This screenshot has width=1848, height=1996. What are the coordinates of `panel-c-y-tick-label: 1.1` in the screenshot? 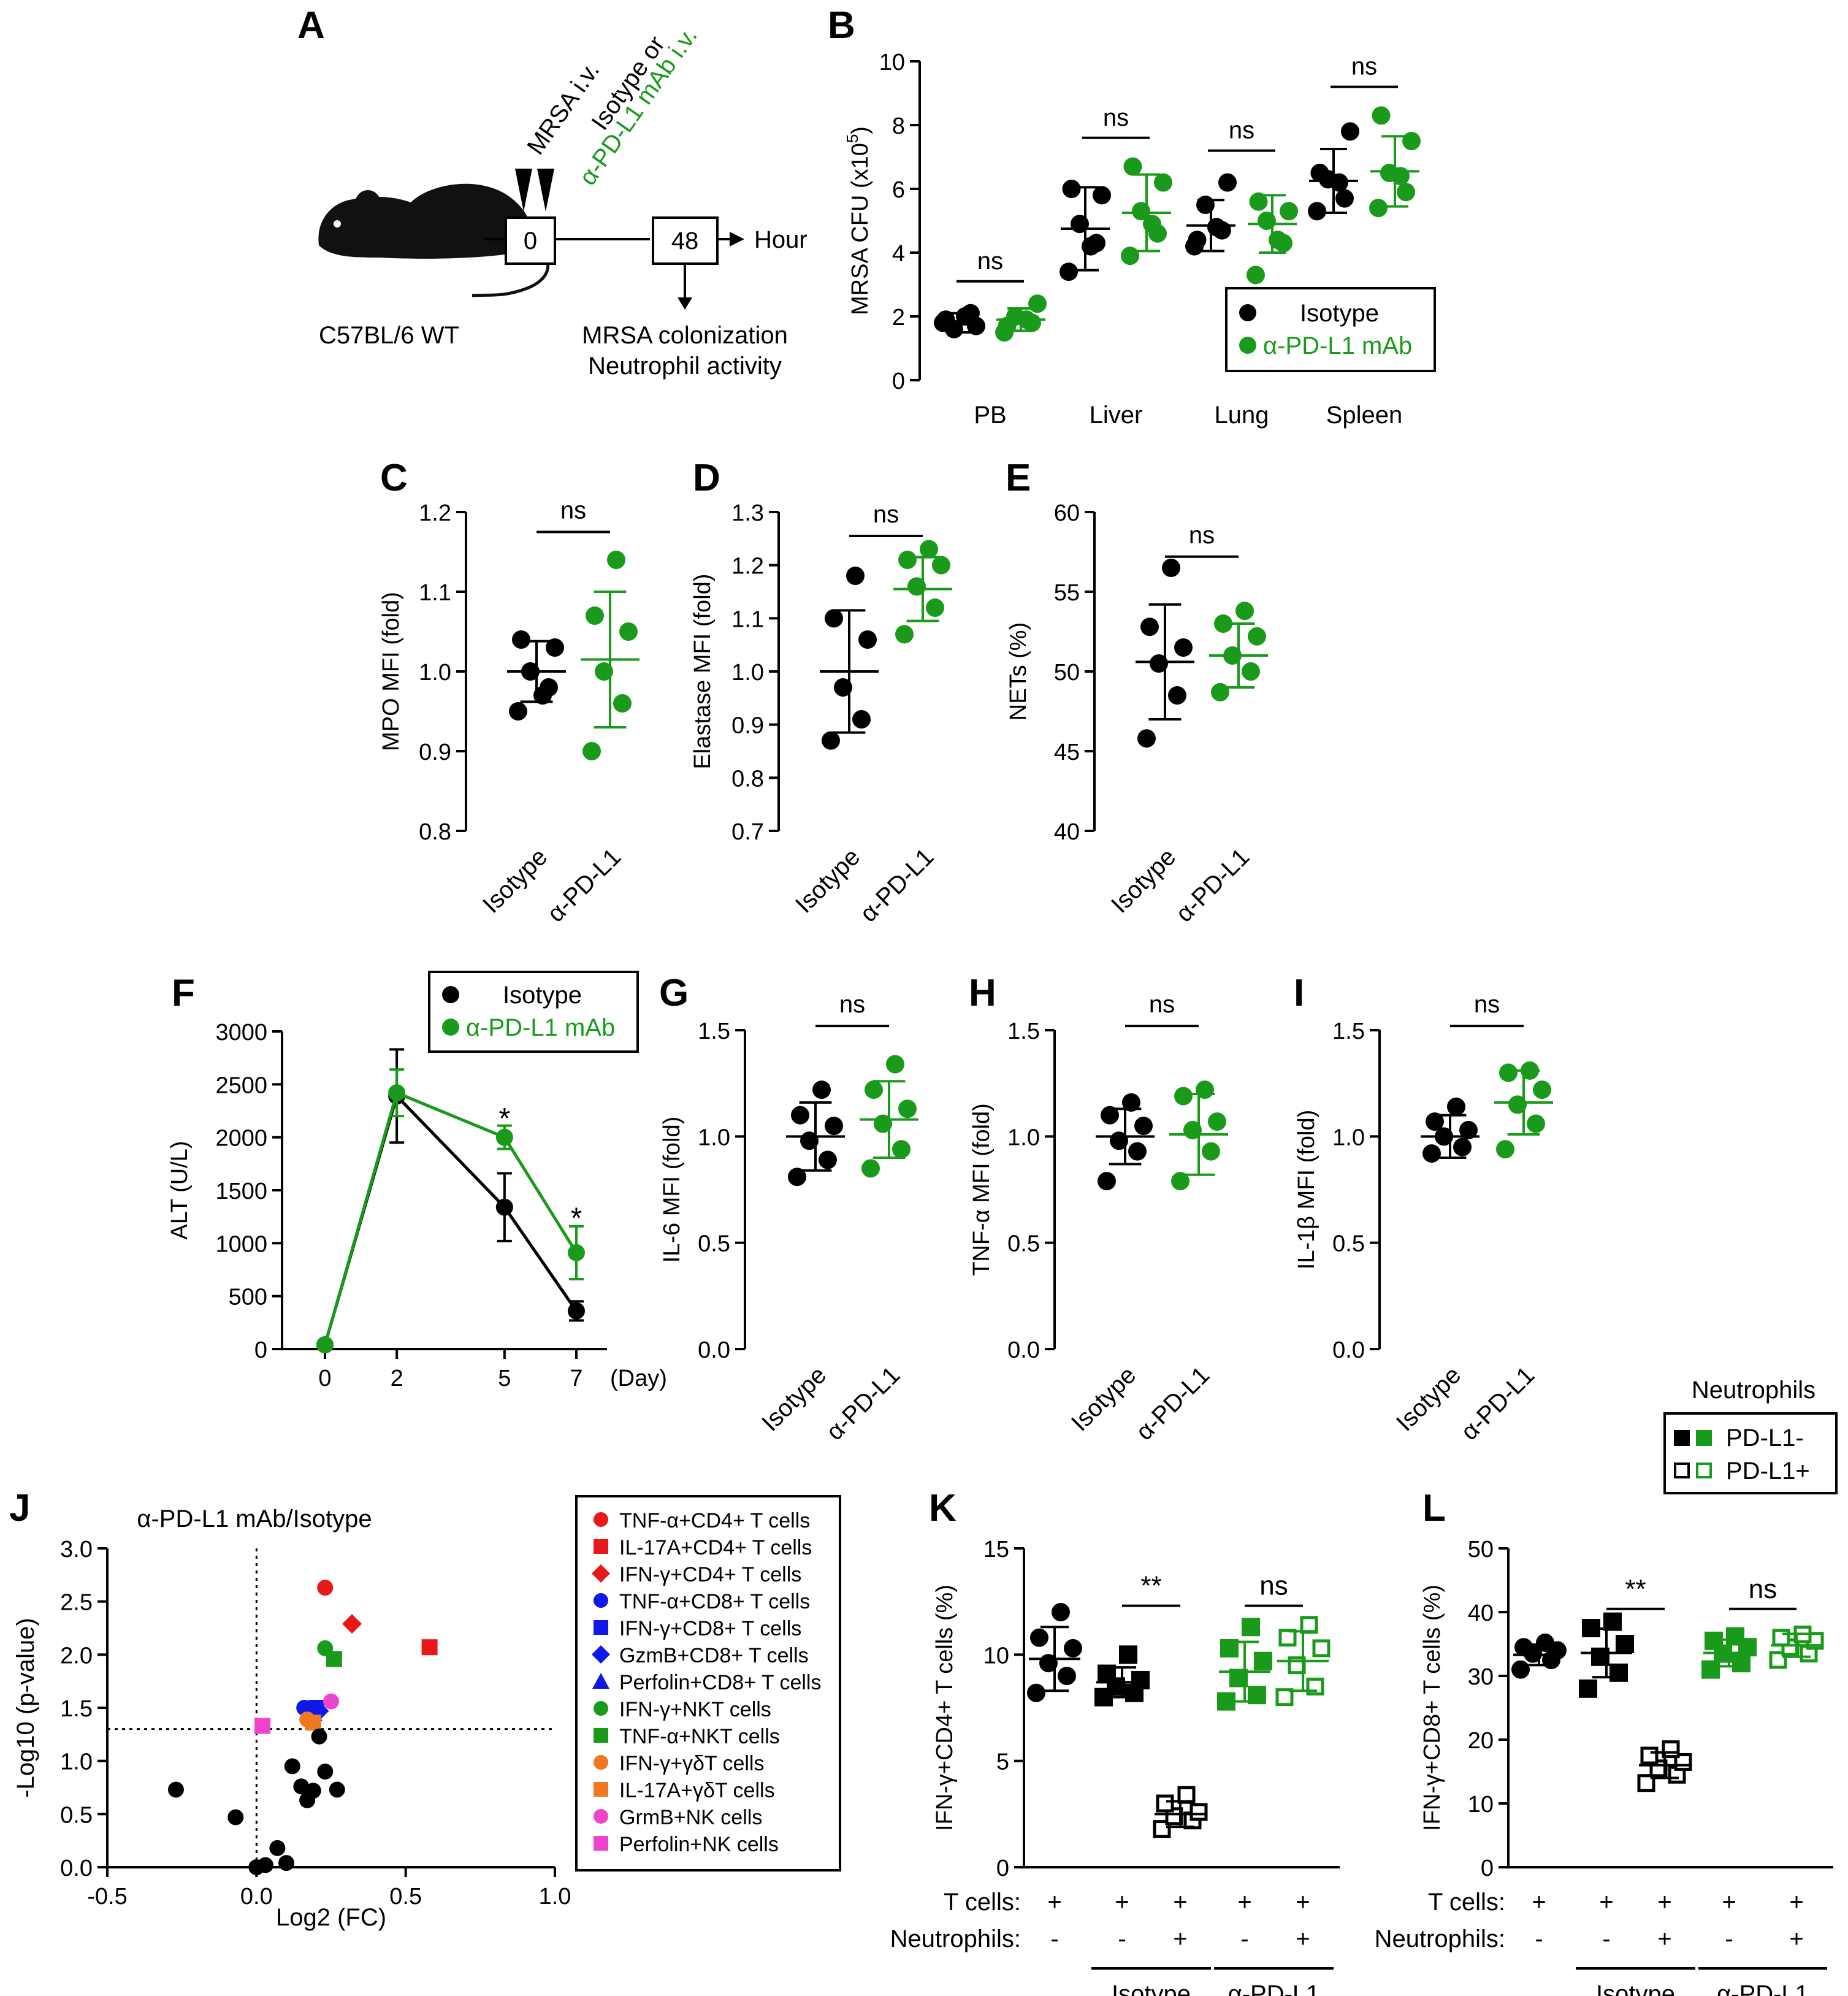 It's located at (435, 593).